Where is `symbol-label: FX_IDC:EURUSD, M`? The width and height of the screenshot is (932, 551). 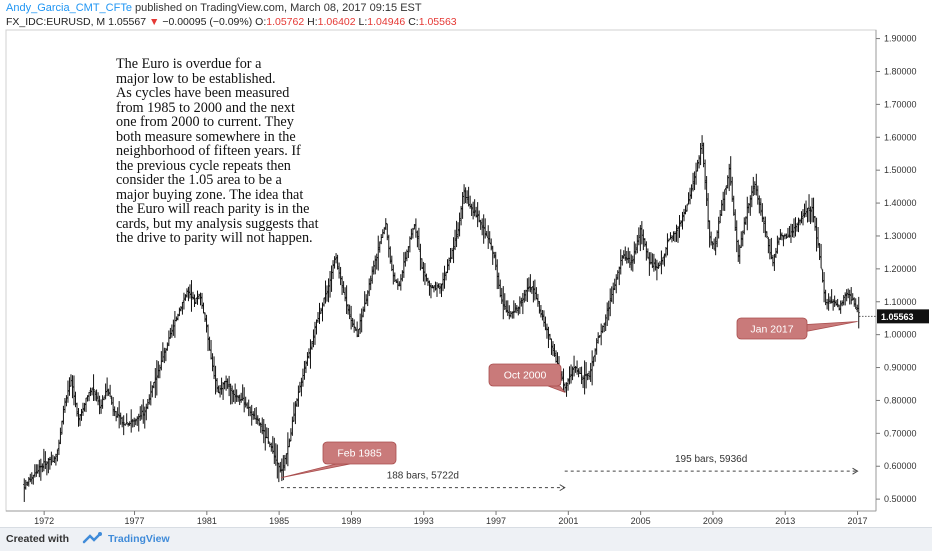
symbol-label: FX_IDC:EURUSD, M is located at coordinates (56, 22).